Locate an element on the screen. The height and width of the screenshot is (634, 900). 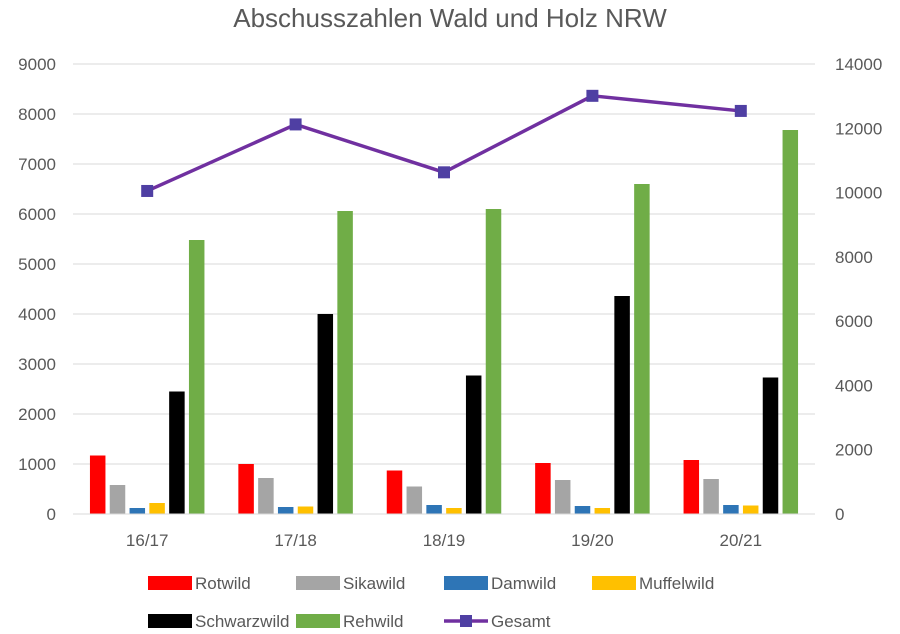
legend-swatch-sikawild is located at coordinates (318, 583).